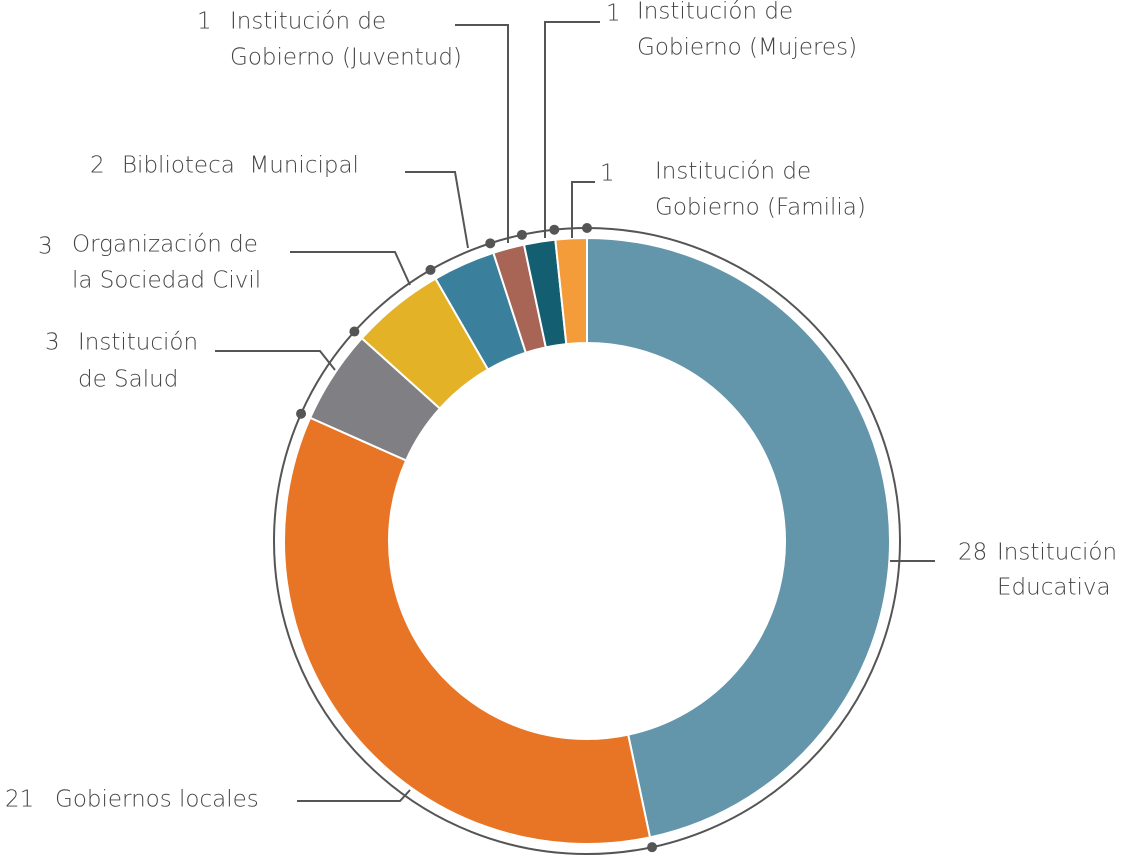  What do you see at coordinates (1054, 588) in the screenshot?
I see `category-label: Educativa` at bounding box center [1054, 588].